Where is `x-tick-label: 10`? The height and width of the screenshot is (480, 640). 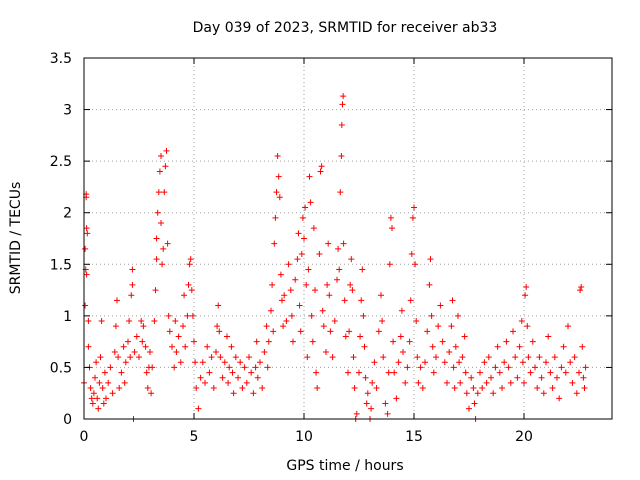
x-tick-label: 10 is located at coordinates (304, 437).